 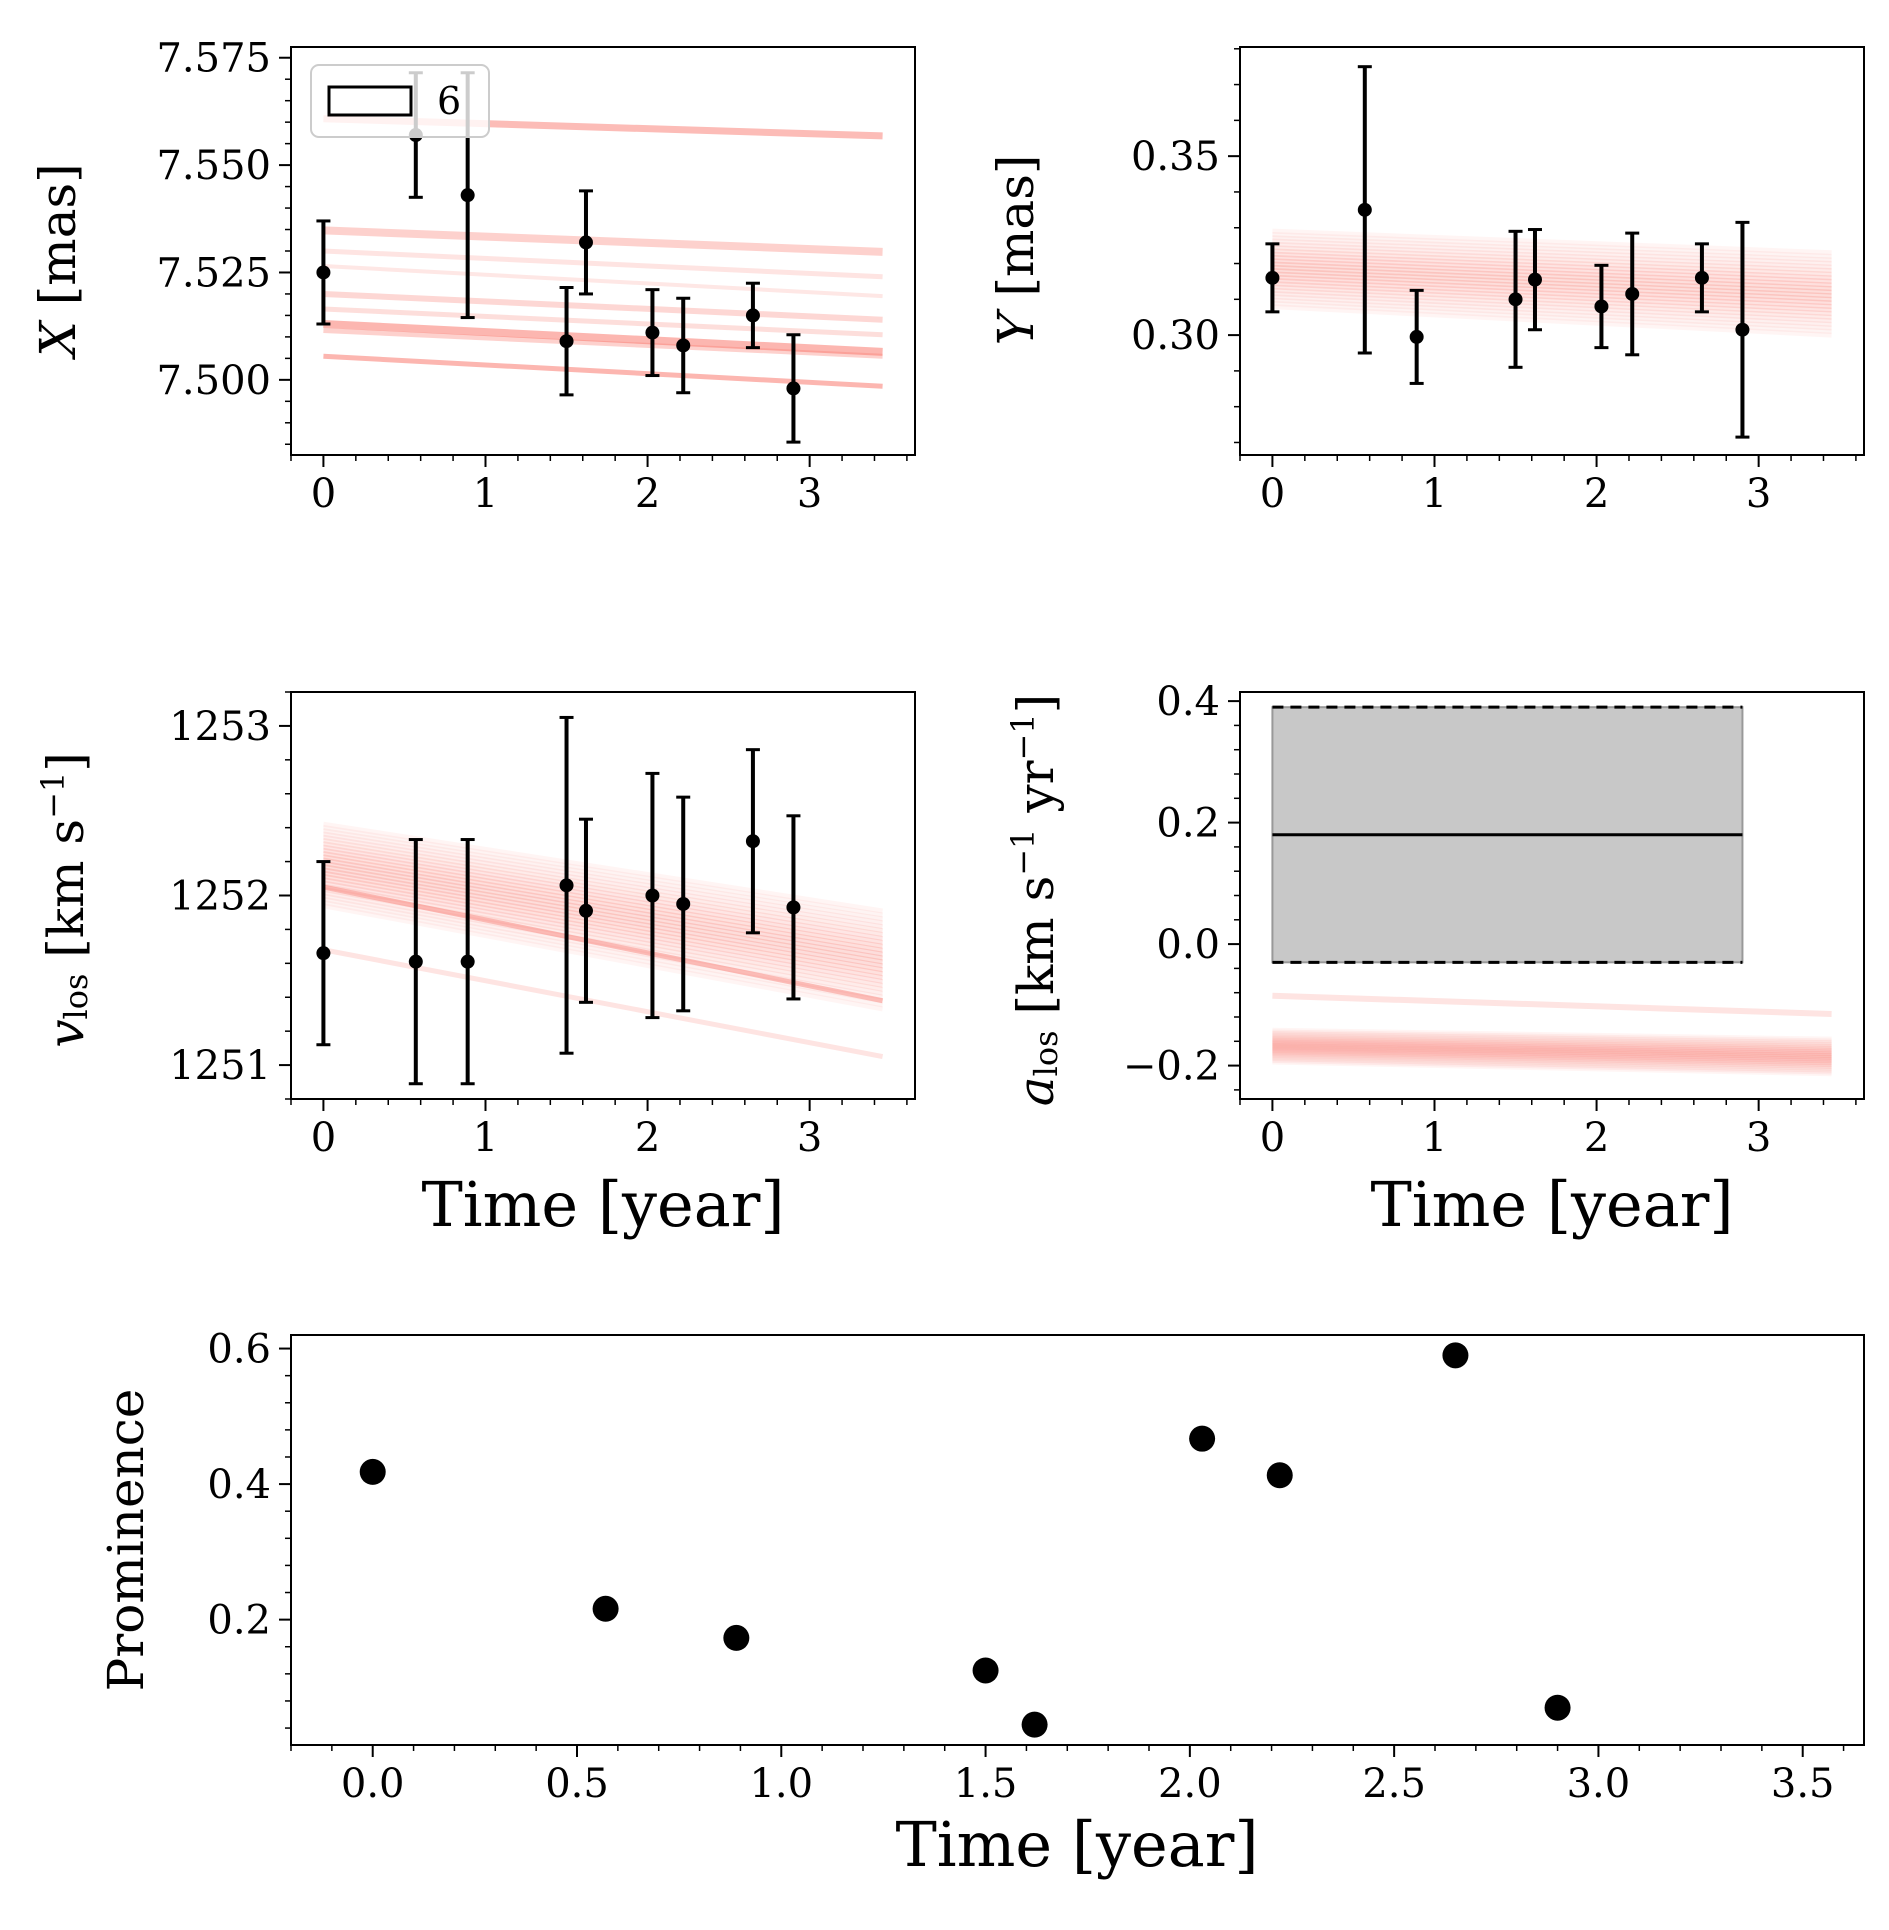 What do you see at coordinates (239, 1621) in the screenshot?
I see `y-tick-label: 0.2` at bounding box center [239, 1621].